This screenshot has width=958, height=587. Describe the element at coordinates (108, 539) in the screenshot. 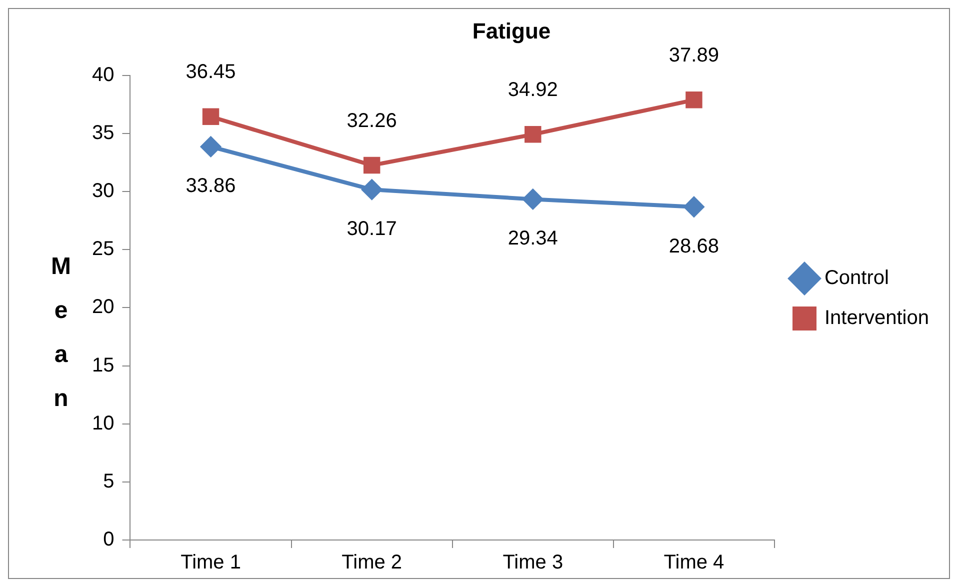

I see `y-tick-label: 0` at that location.